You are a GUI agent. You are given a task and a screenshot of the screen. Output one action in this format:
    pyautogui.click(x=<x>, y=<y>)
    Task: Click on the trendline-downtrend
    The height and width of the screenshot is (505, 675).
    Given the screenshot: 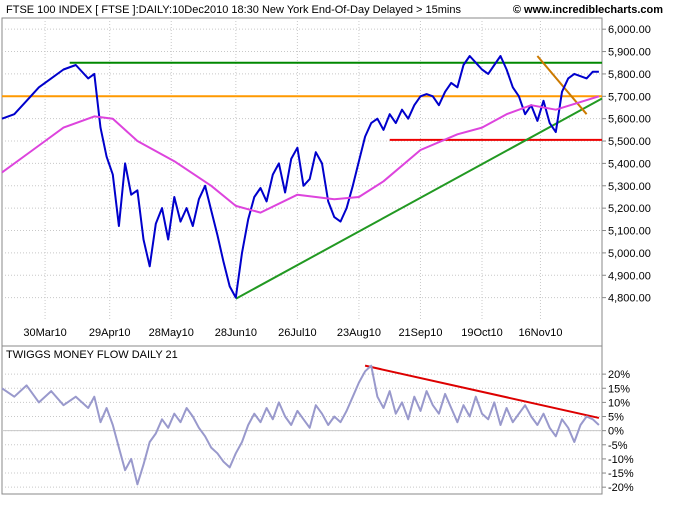 What is the action you would take?
    pyautogui.click(x=562, y=85)
    